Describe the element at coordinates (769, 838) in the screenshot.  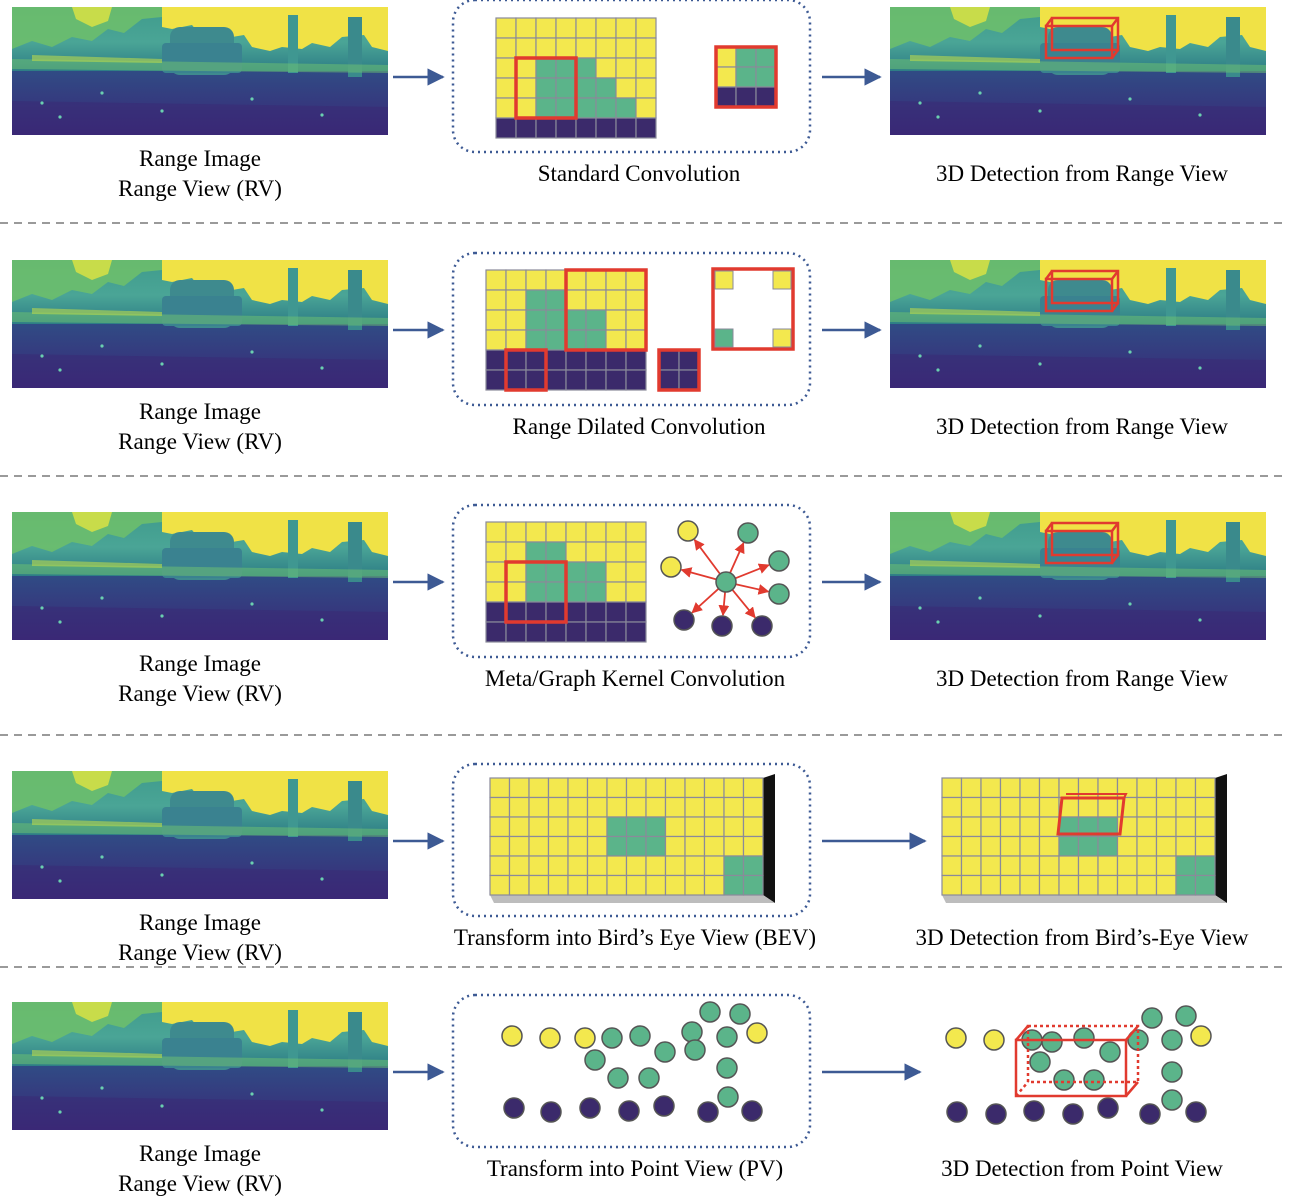
I see `bev-slab-side` at that location.